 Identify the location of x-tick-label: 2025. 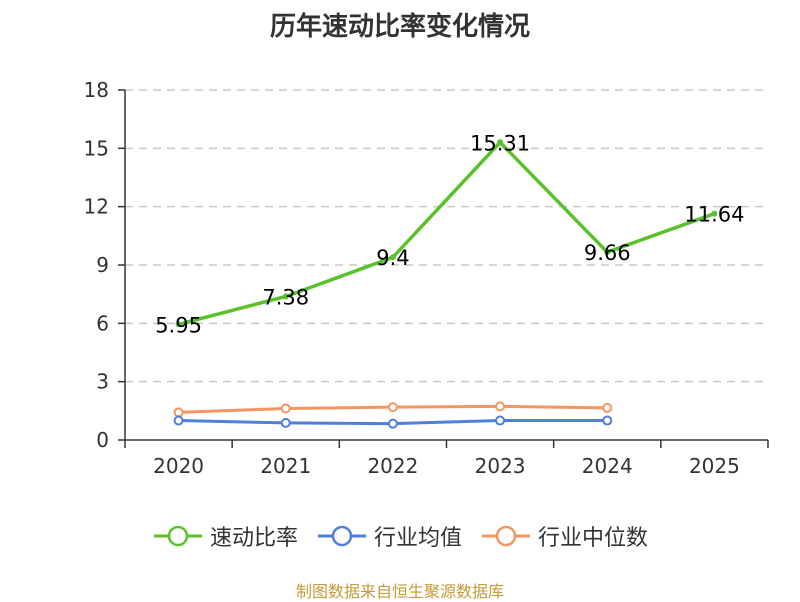
(714, 466).